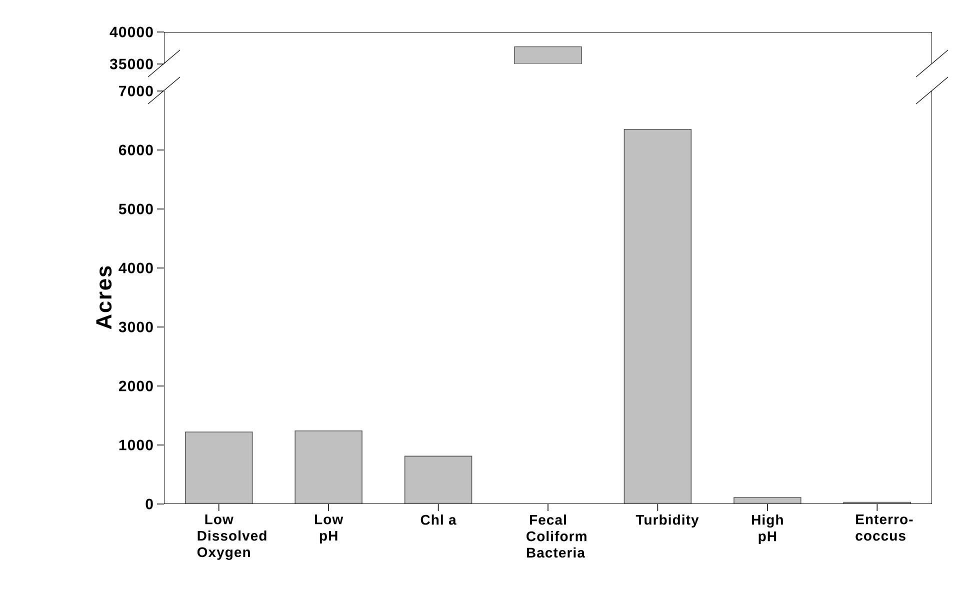  What do you see at coordinates (556, 536) in the screenshot?
I see `x-tick-label: Fecal Coliform Bacteria` at bounding box center [556, 536].